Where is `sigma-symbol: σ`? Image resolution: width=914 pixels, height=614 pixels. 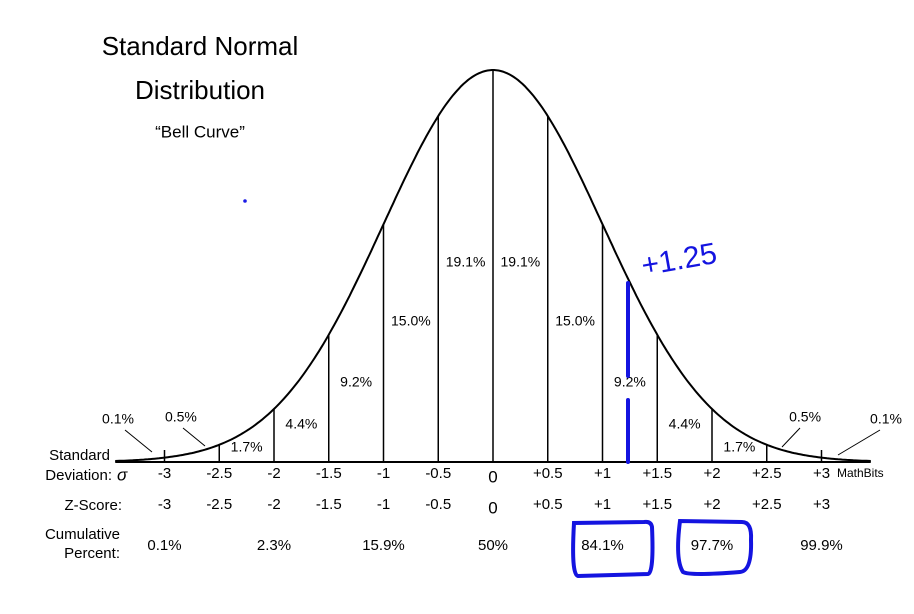
sigma-symbol: σ is located at coordinates (122, 474).